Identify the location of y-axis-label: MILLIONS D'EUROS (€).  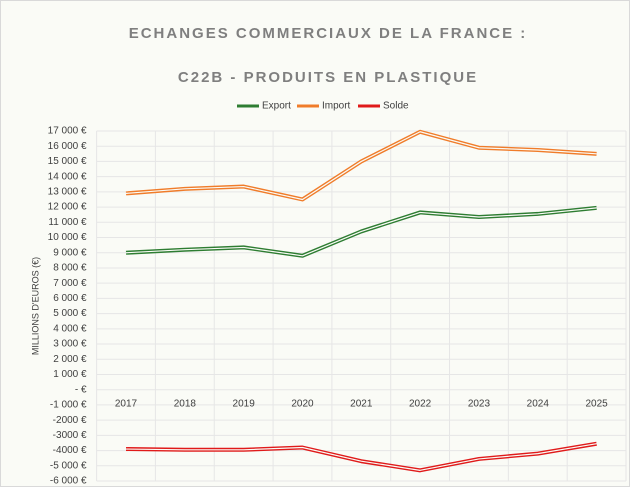
(35, 306).